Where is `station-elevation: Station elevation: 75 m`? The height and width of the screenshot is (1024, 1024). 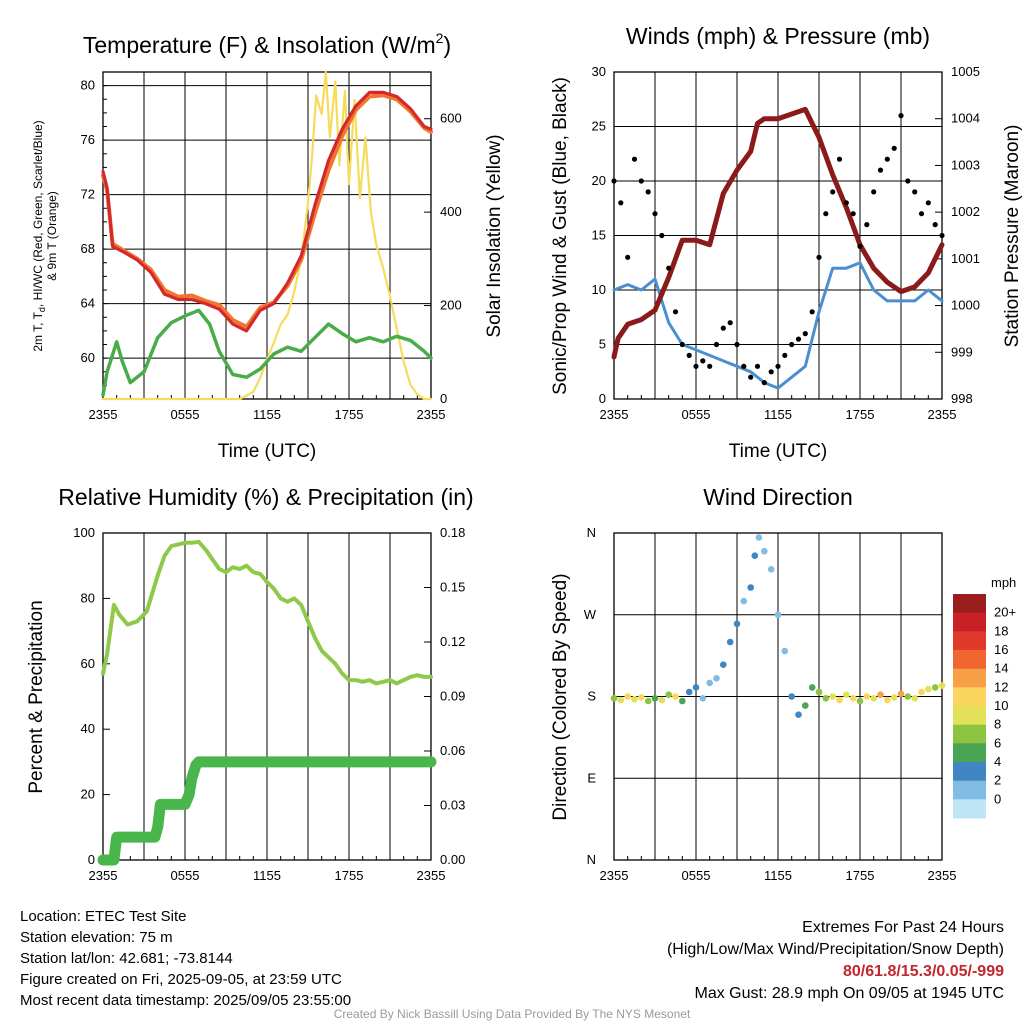
station-elevation: Station elevation: 75 m is located at coordinates (96, 937).